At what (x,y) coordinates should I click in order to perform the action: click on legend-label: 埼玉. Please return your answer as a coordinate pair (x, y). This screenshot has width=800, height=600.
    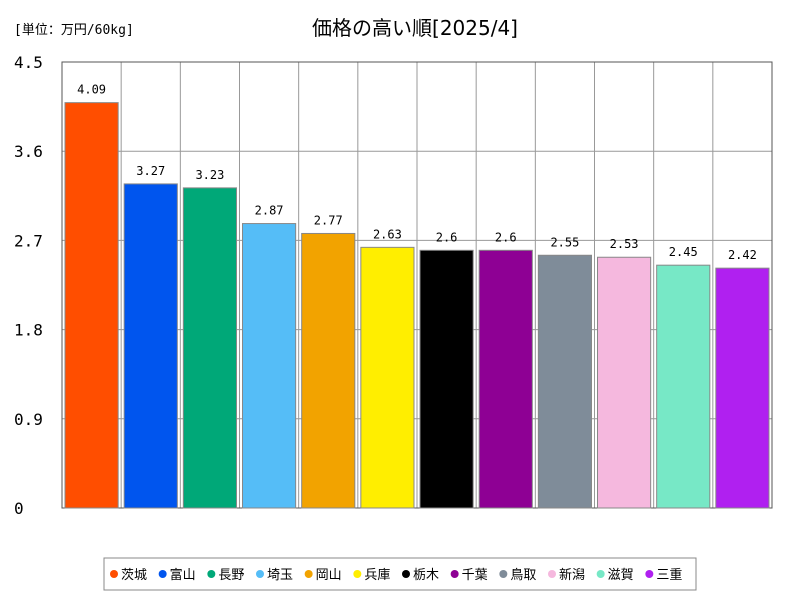
    Looking at the image, I should click on (280, 575).